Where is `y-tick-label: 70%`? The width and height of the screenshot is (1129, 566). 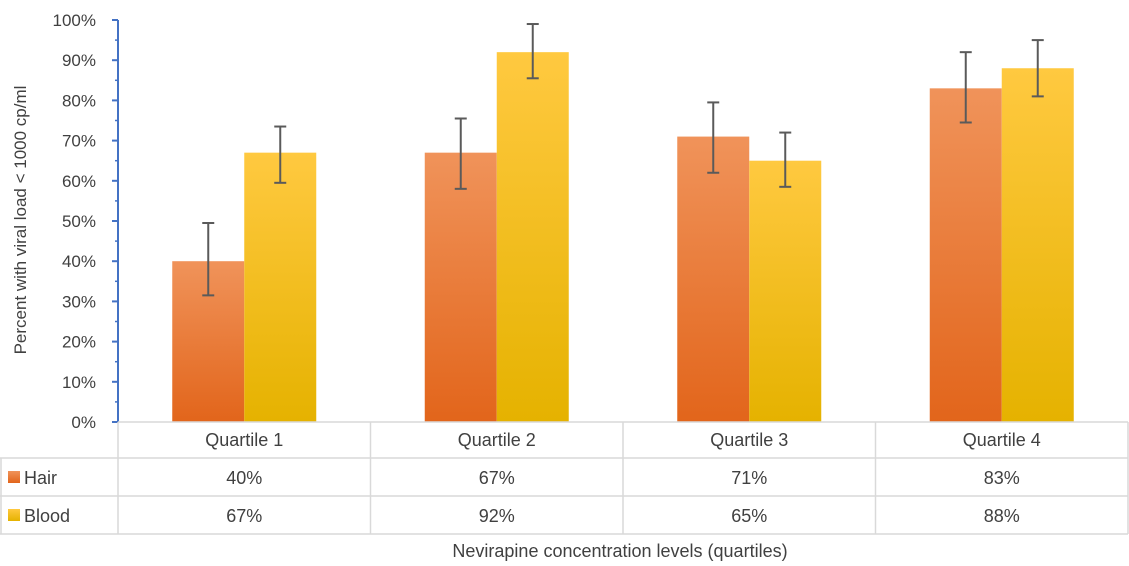 y-tick-label: 70% is located at coordinates (79, 141).